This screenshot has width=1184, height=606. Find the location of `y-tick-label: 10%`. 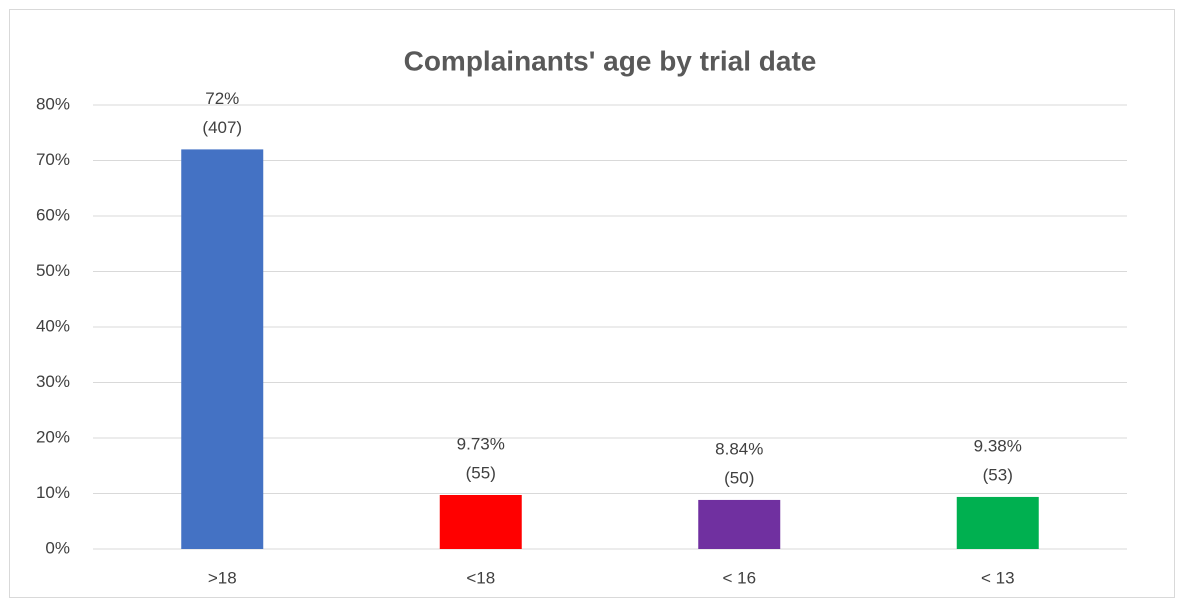

y-tick-label: 10% is located at coordinates (53, 492).